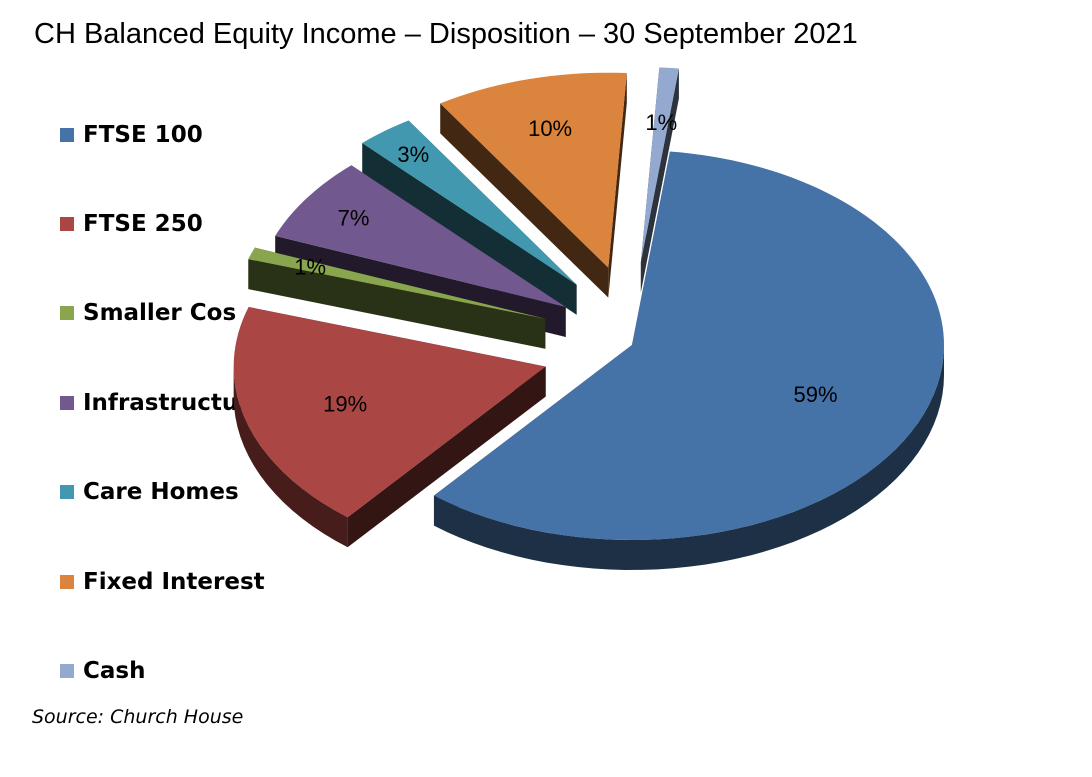  I want to click on legend-label: FTSE 250, so click(143, 224).